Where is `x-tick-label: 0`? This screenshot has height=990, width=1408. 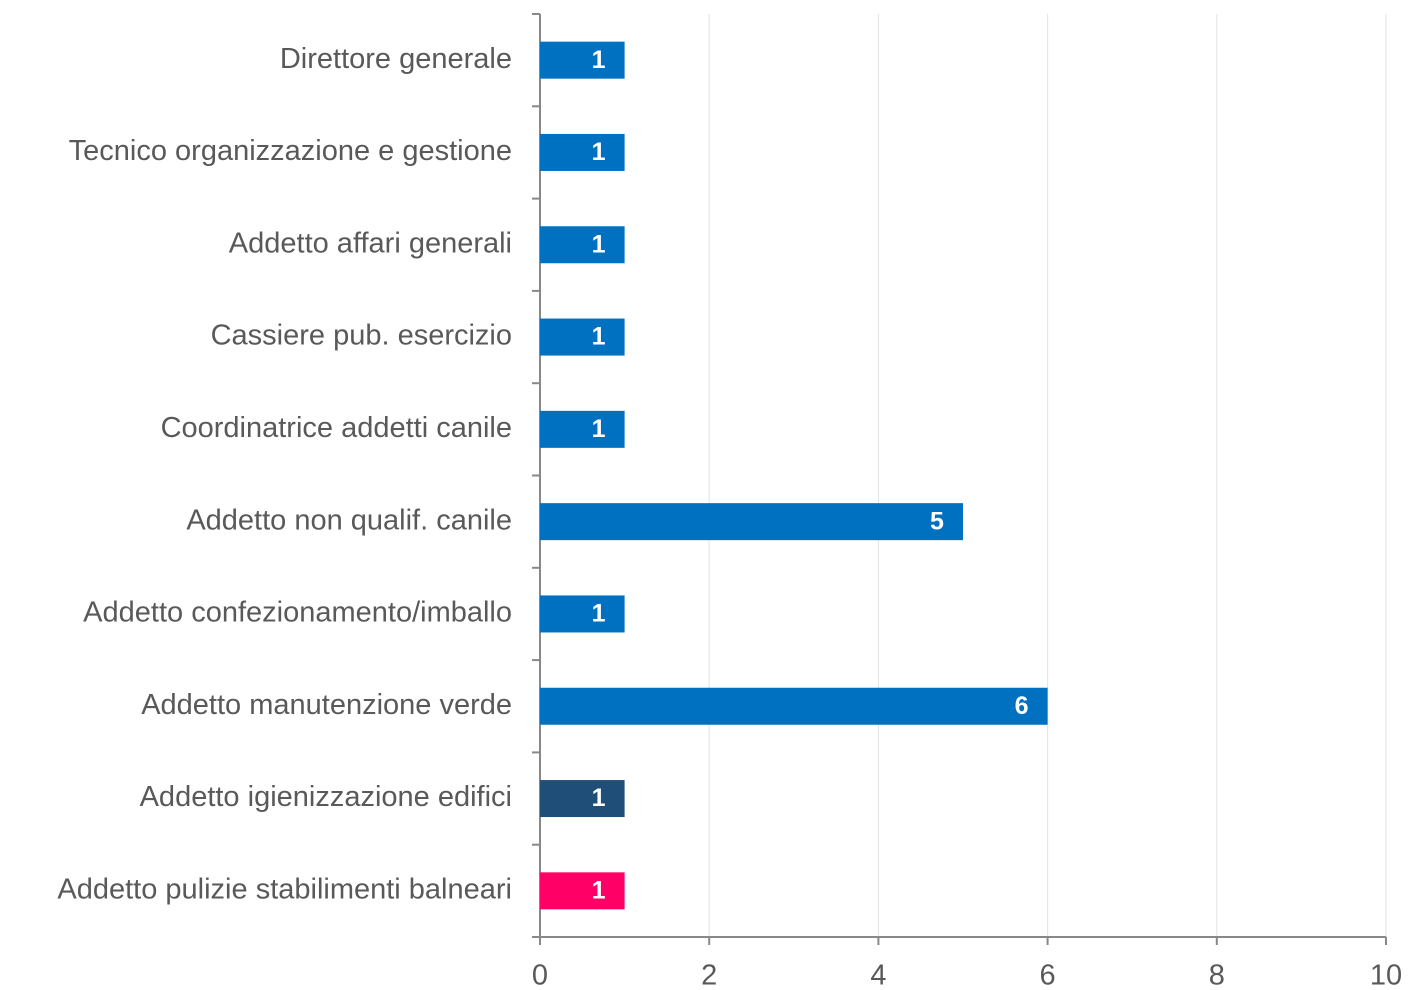 x-tick-label: 0 is located at coordinates (540, 975).